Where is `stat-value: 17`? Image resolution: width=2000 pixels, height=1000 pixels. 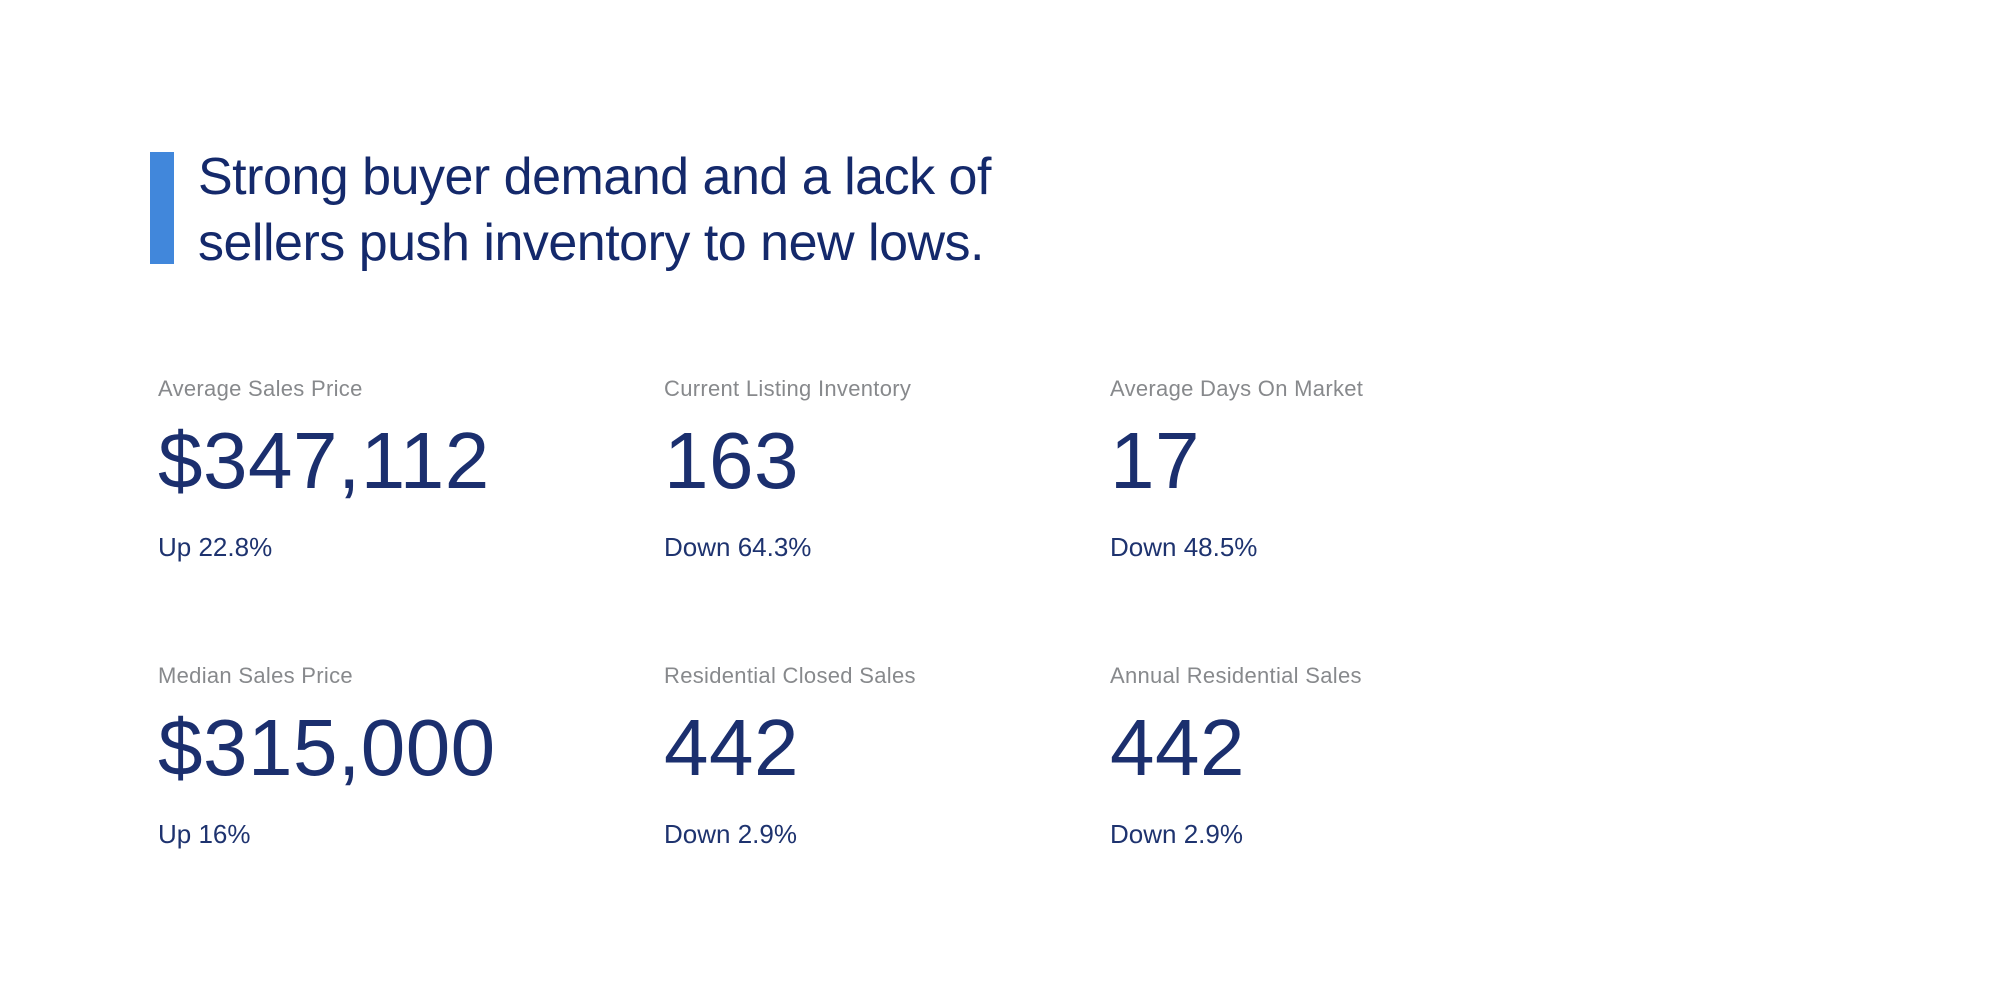
stat-value: 17 is located at coordinates (1155, 461).